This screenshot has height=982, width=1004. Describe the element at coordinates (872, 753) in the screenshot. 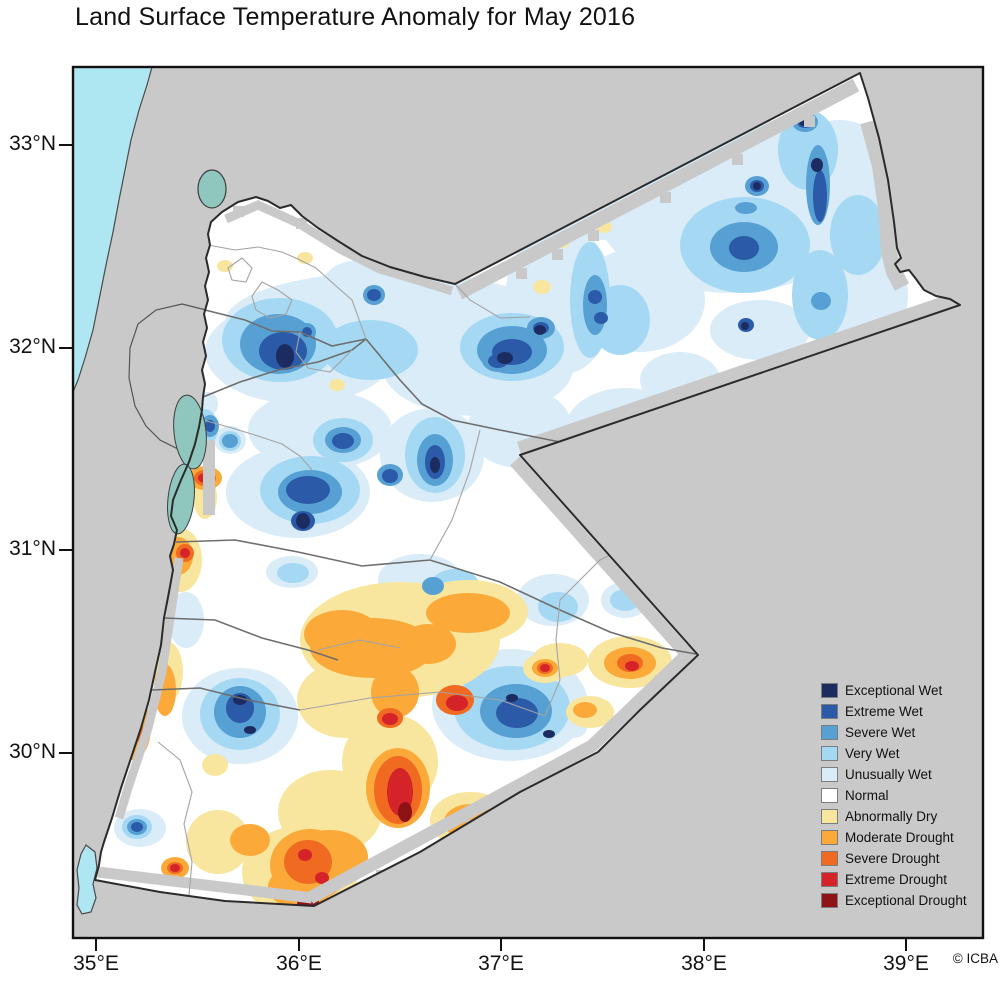

I see `legend-label: Very Wet` at that location.